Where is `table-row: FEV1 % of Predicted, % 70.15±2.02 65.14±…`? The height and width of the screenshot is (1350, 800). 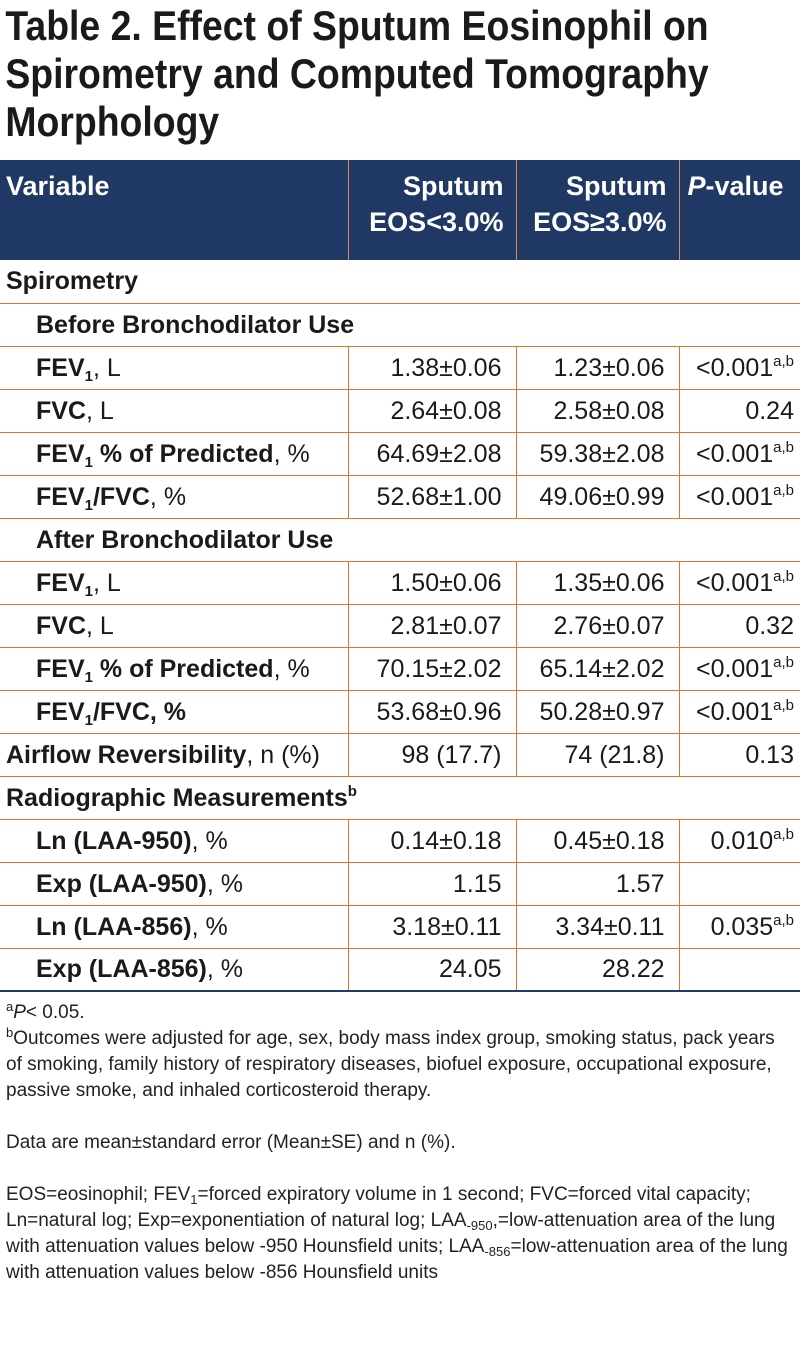 table-row: FEV1 % of Predicted, % 70.15±2.02 65.14±… is located at coordinates (400, 668).